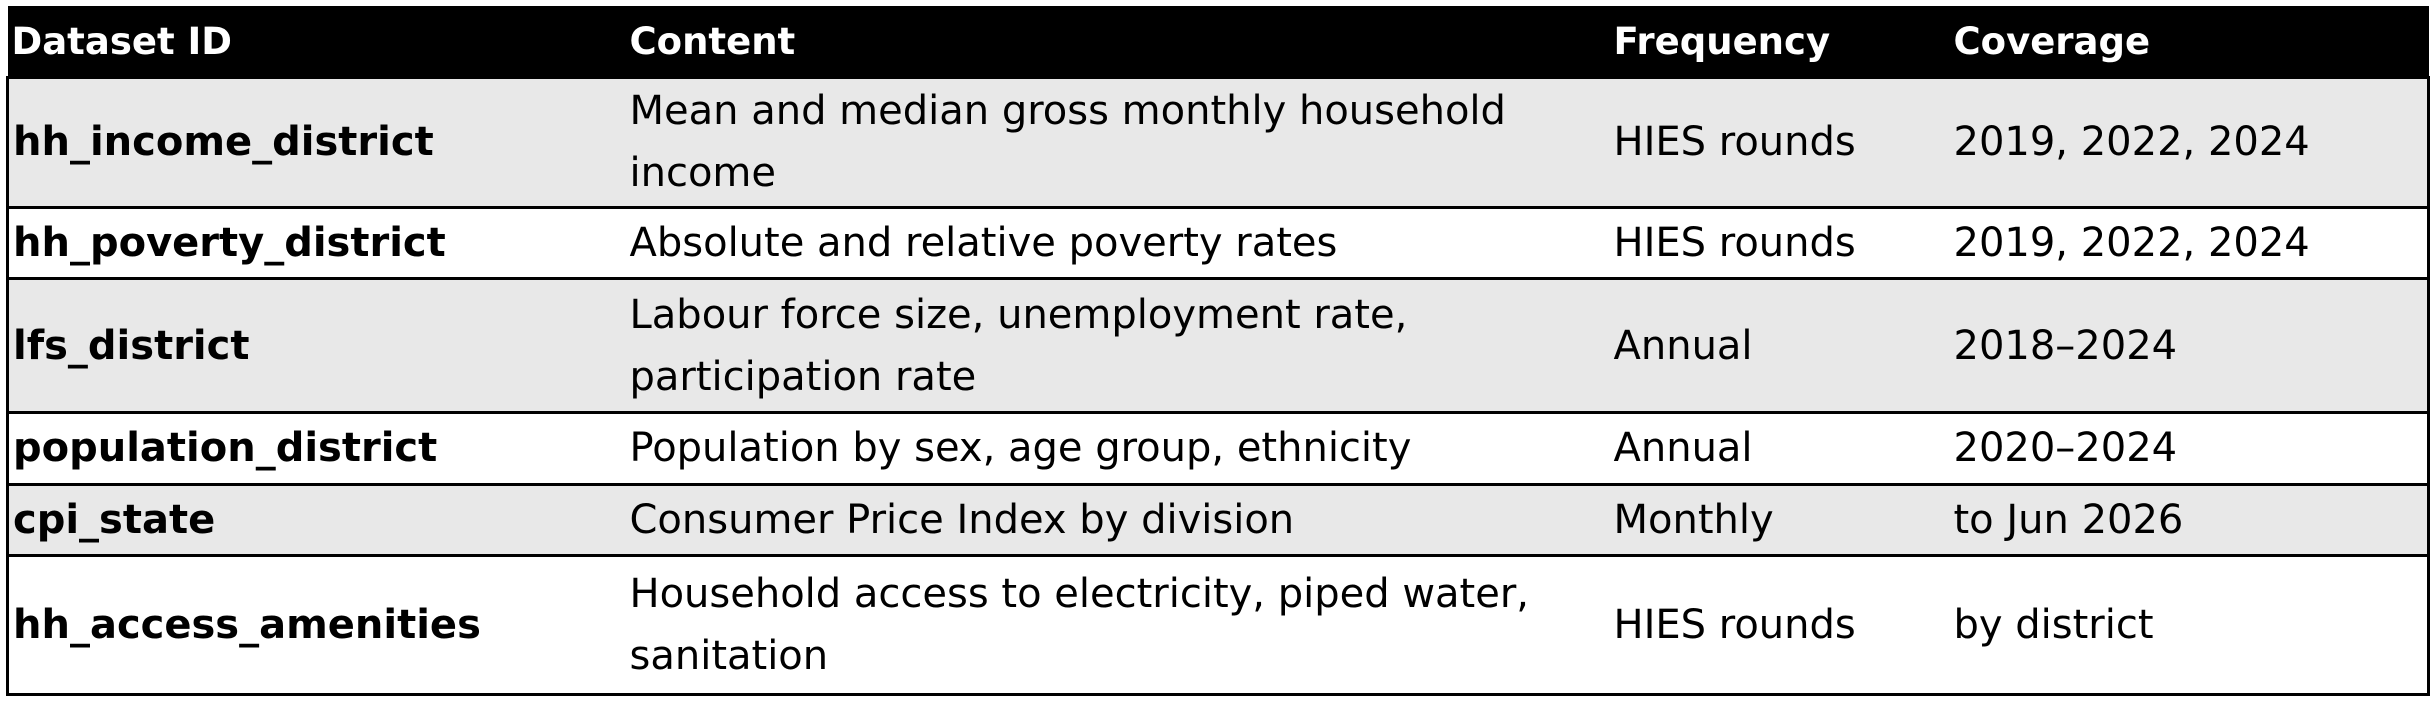 This screenshot has height=724, width=2433. Describe the element at coordinates (2186, 520) in the screenshot. I see `coverage-cell: to Jun 2026` at that location.